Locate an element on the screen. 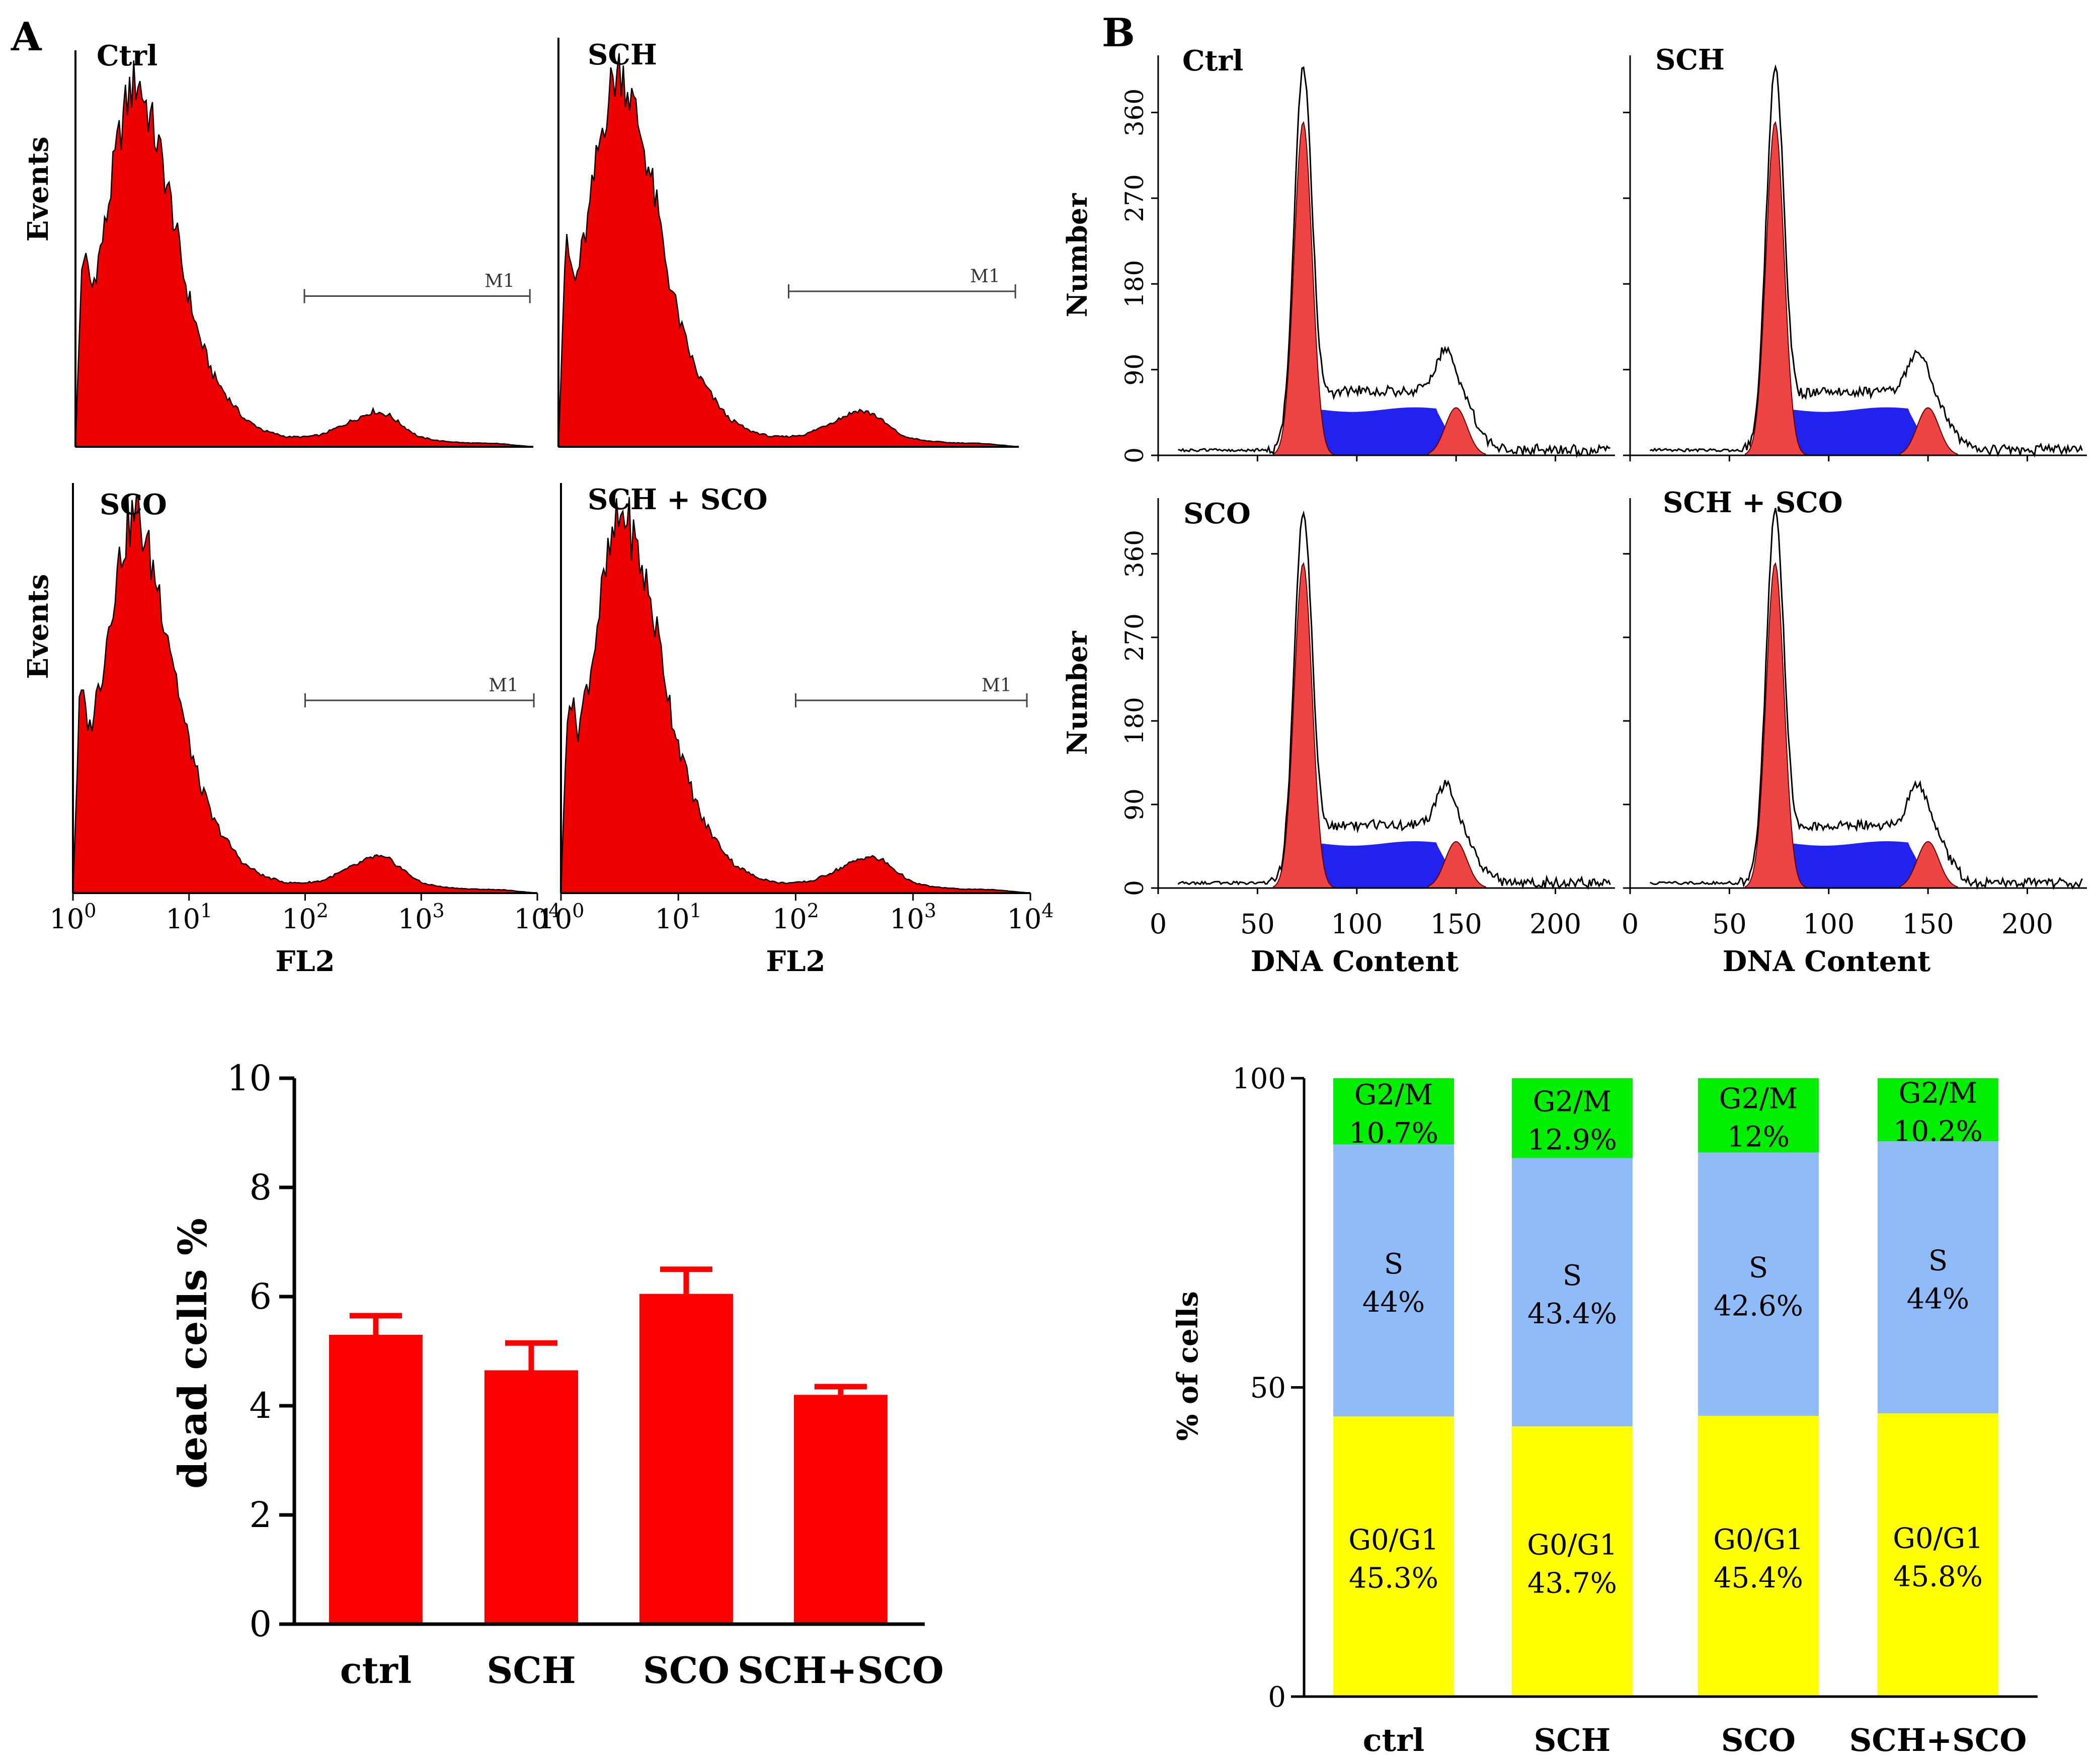  fl2-y-axis-label: Events is located at coordinates (38, 189).